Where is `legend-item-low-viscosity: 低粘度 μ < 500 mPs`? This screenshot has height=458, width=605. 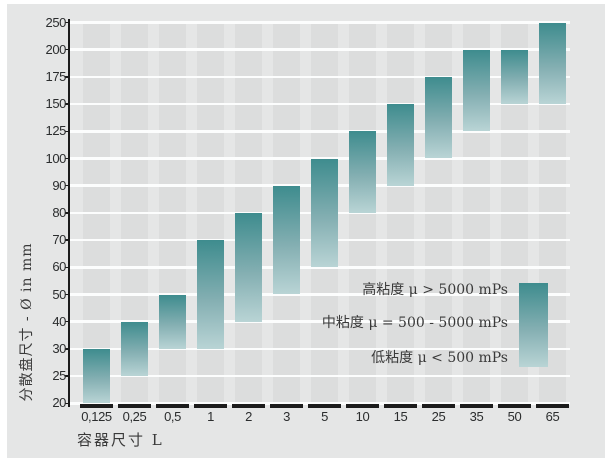
legend-item-low-viscosity: 低粘度 μ < 500 mPs is located at coordinates (439, 358).